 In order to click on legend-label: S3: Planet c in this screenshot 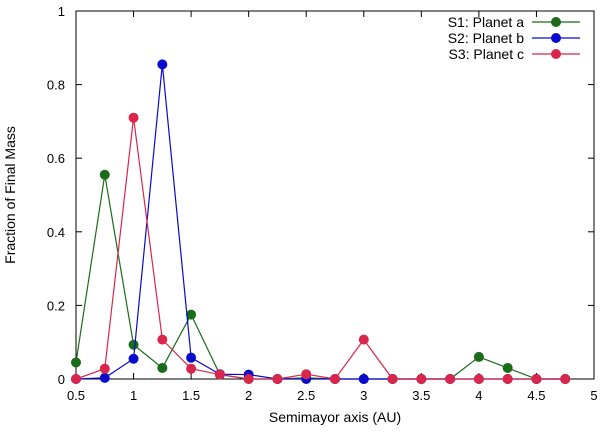, I will do `click(487, 54)`.